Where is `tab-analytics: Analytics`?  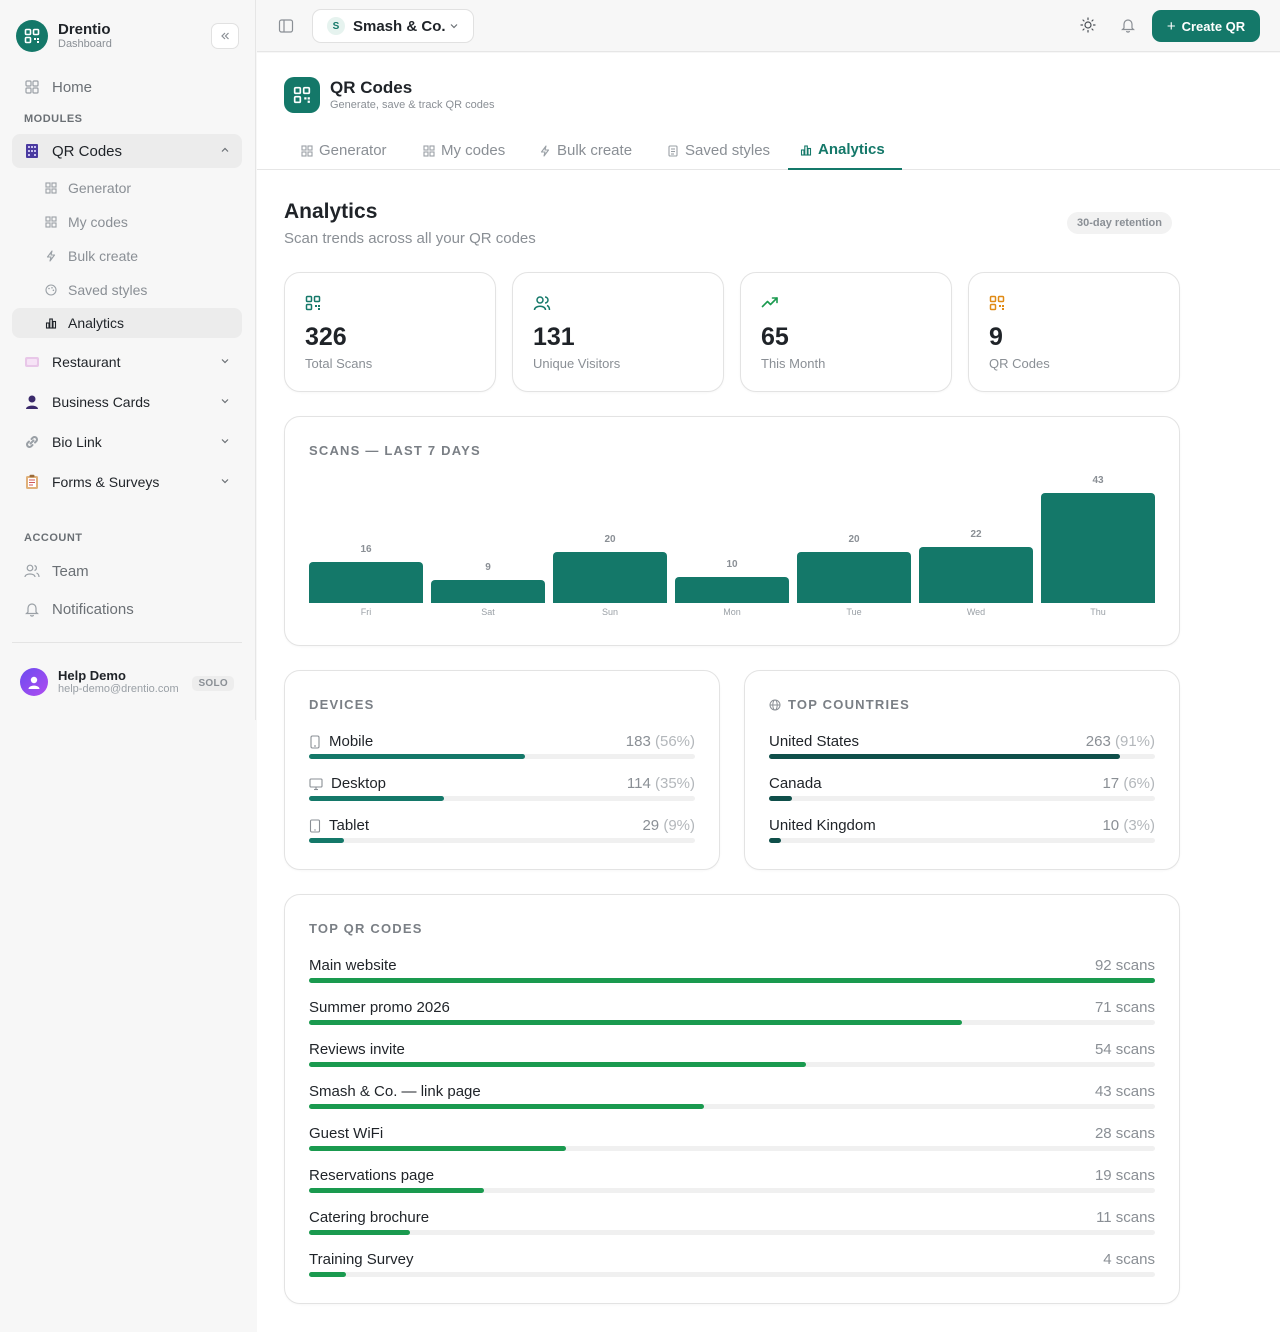
tab-analytics: Analytics is located at coordinates (845, 150).